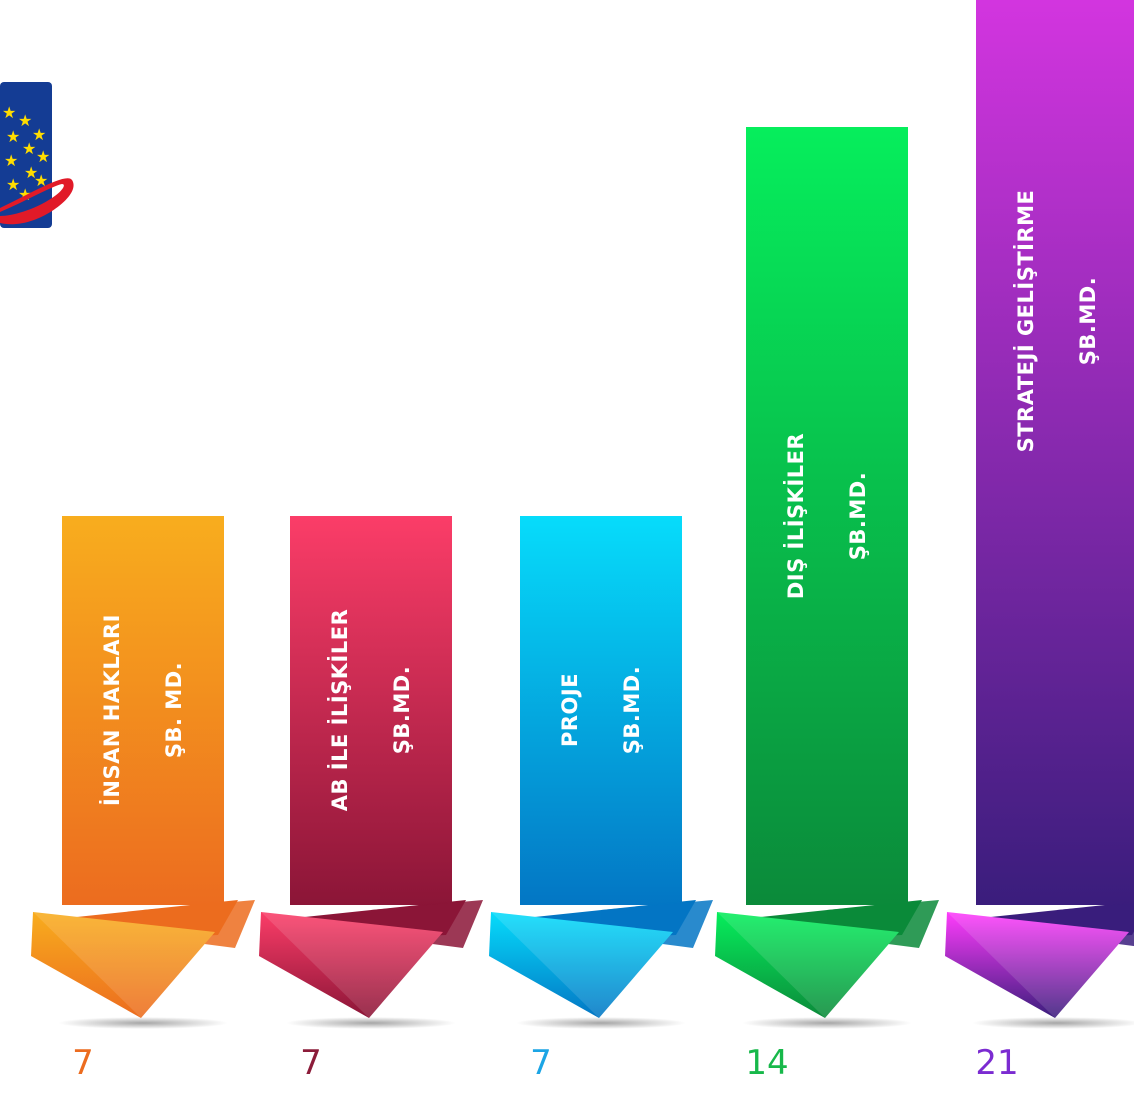 The image size is (1134, 1120). I want to click on bar-label: STRATEJİ GELİŞTİRME ŞB.MD., so click(1057, 321).